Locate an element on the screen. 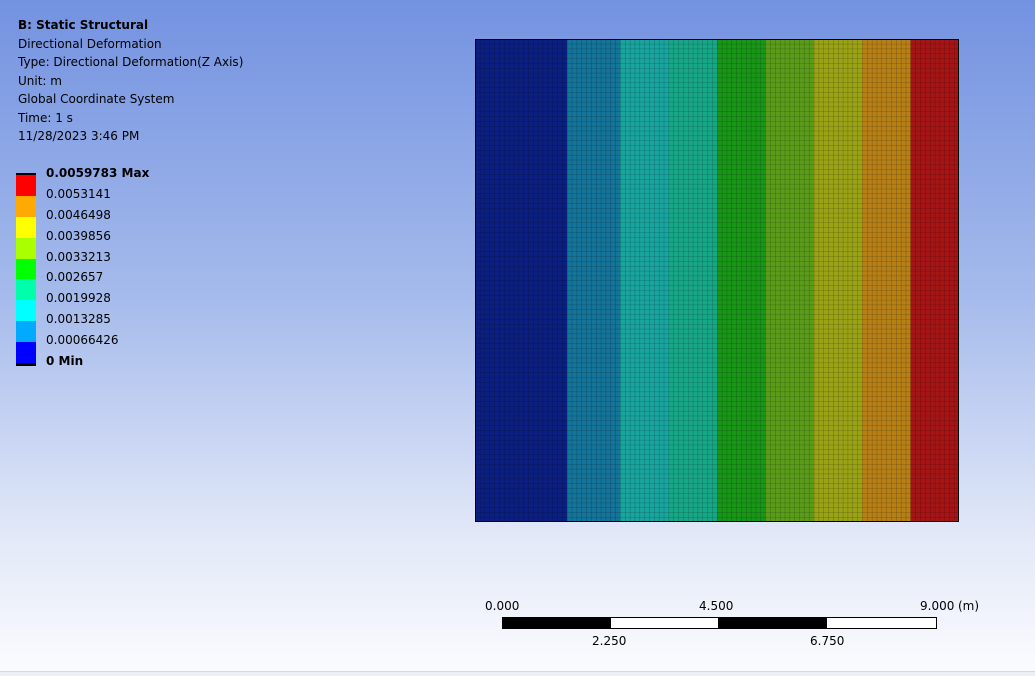  legend-max-label: 0.0059783 Max is located at coordinates (98, 173).